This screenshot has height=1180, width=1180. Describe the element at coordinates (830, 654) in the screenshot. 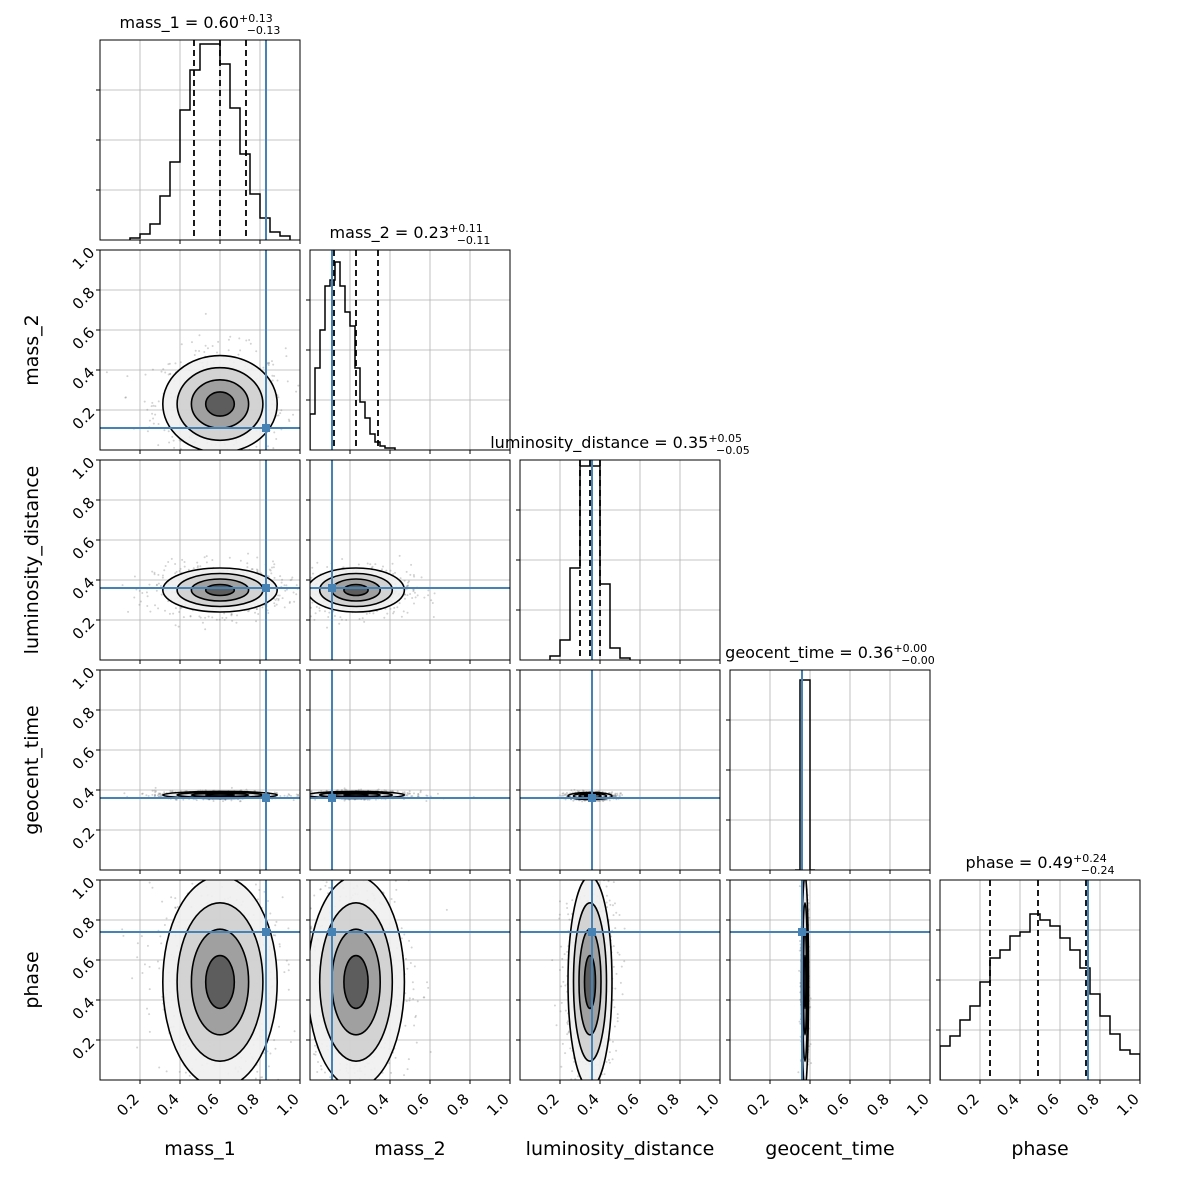

I see `panel-title: geocent_time = 0.36+0.00 −0.00` at that location.